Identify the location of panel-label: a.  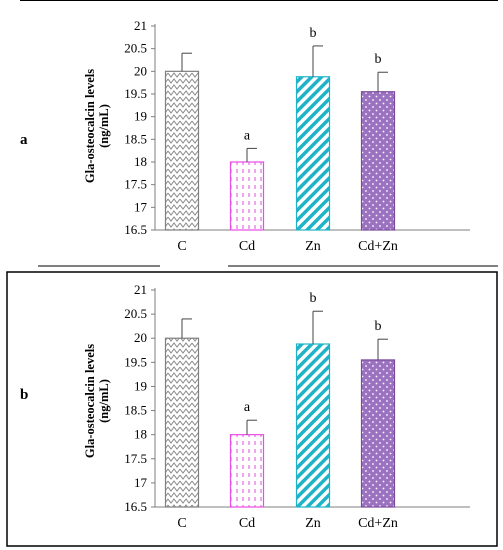
(24, 140).